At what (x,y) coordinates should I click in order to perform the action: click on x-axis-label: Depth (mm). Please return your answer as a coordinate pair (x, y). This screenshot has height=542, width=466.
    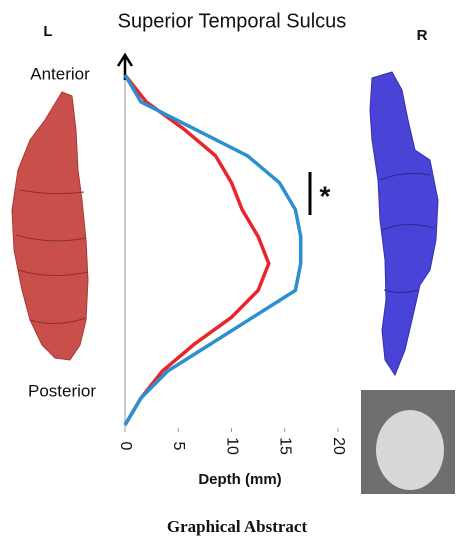
    Looking at the image, I should click on (239, 479).